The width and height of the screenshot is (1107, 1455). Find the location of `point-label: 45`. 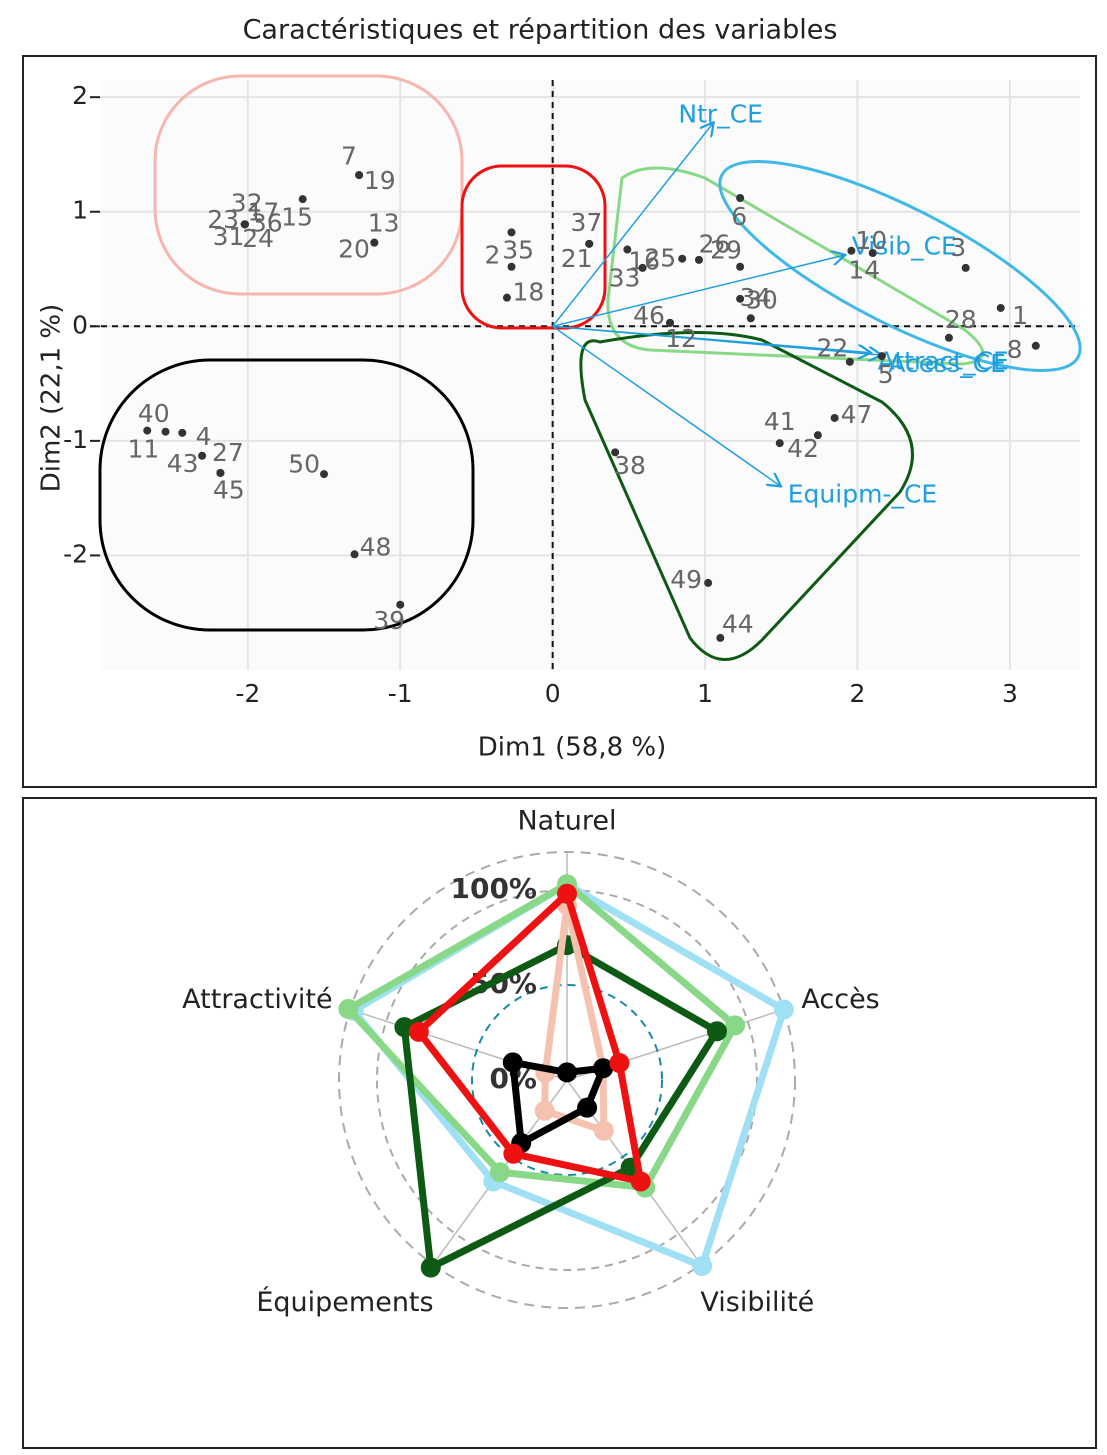

point-label: 45 is located at coordinates (229, 489).